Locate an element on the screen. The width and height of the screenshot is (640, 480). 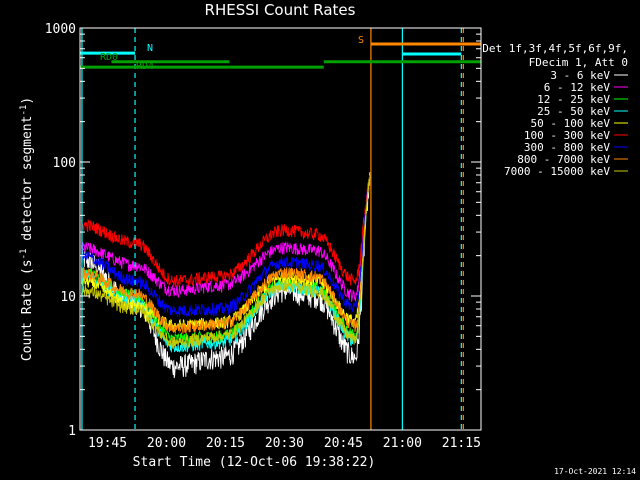
x-tick-label: 20:45 is located at coordinates (343, 443).